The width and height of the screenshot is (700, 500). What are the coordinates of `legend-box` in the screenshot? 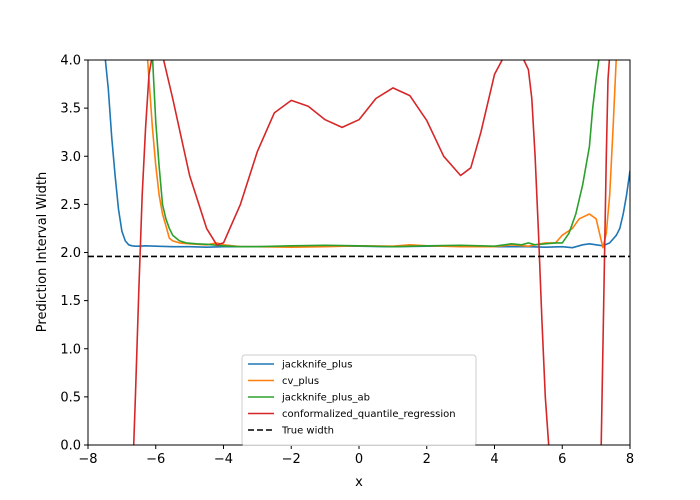 It's located at (359, 400).